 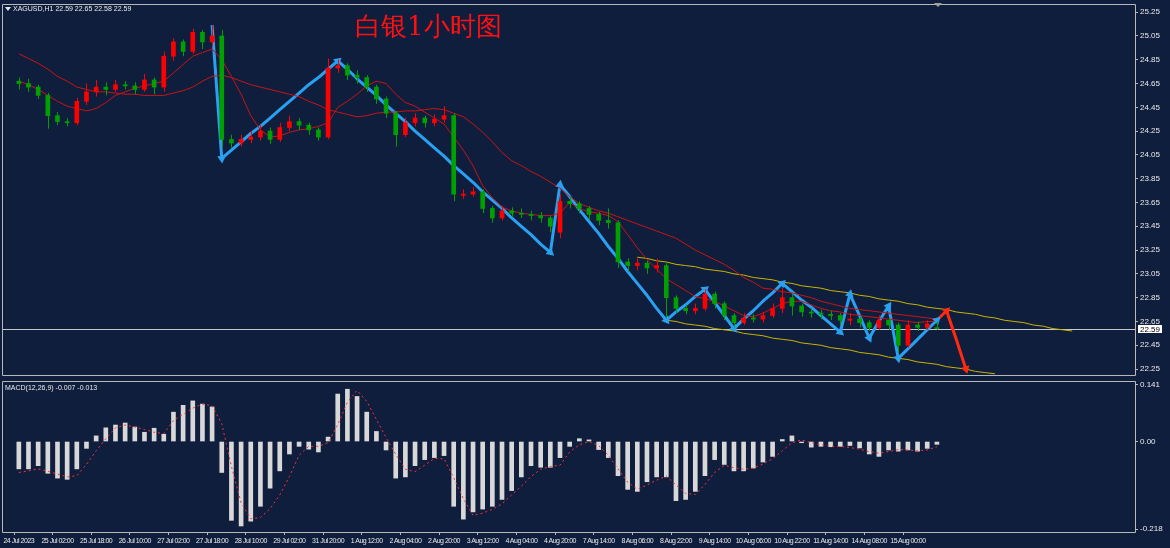 I want to click on y-tick-label: 22.25, so click(x=1150, y=369).